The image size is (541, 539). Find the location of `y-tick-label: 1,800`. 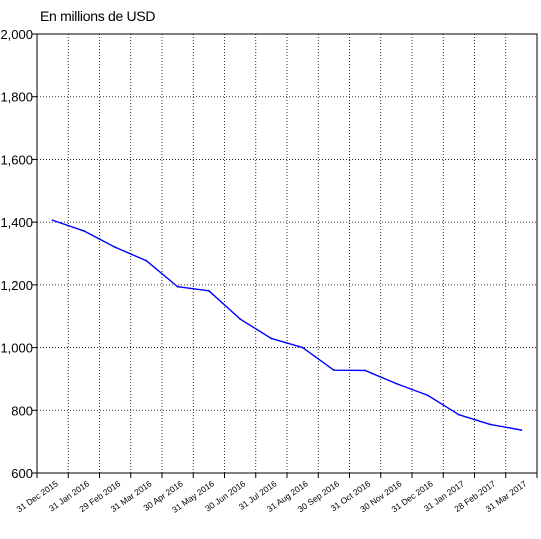

y-tick-label: 1,800 is located at coordinates (16, 97).